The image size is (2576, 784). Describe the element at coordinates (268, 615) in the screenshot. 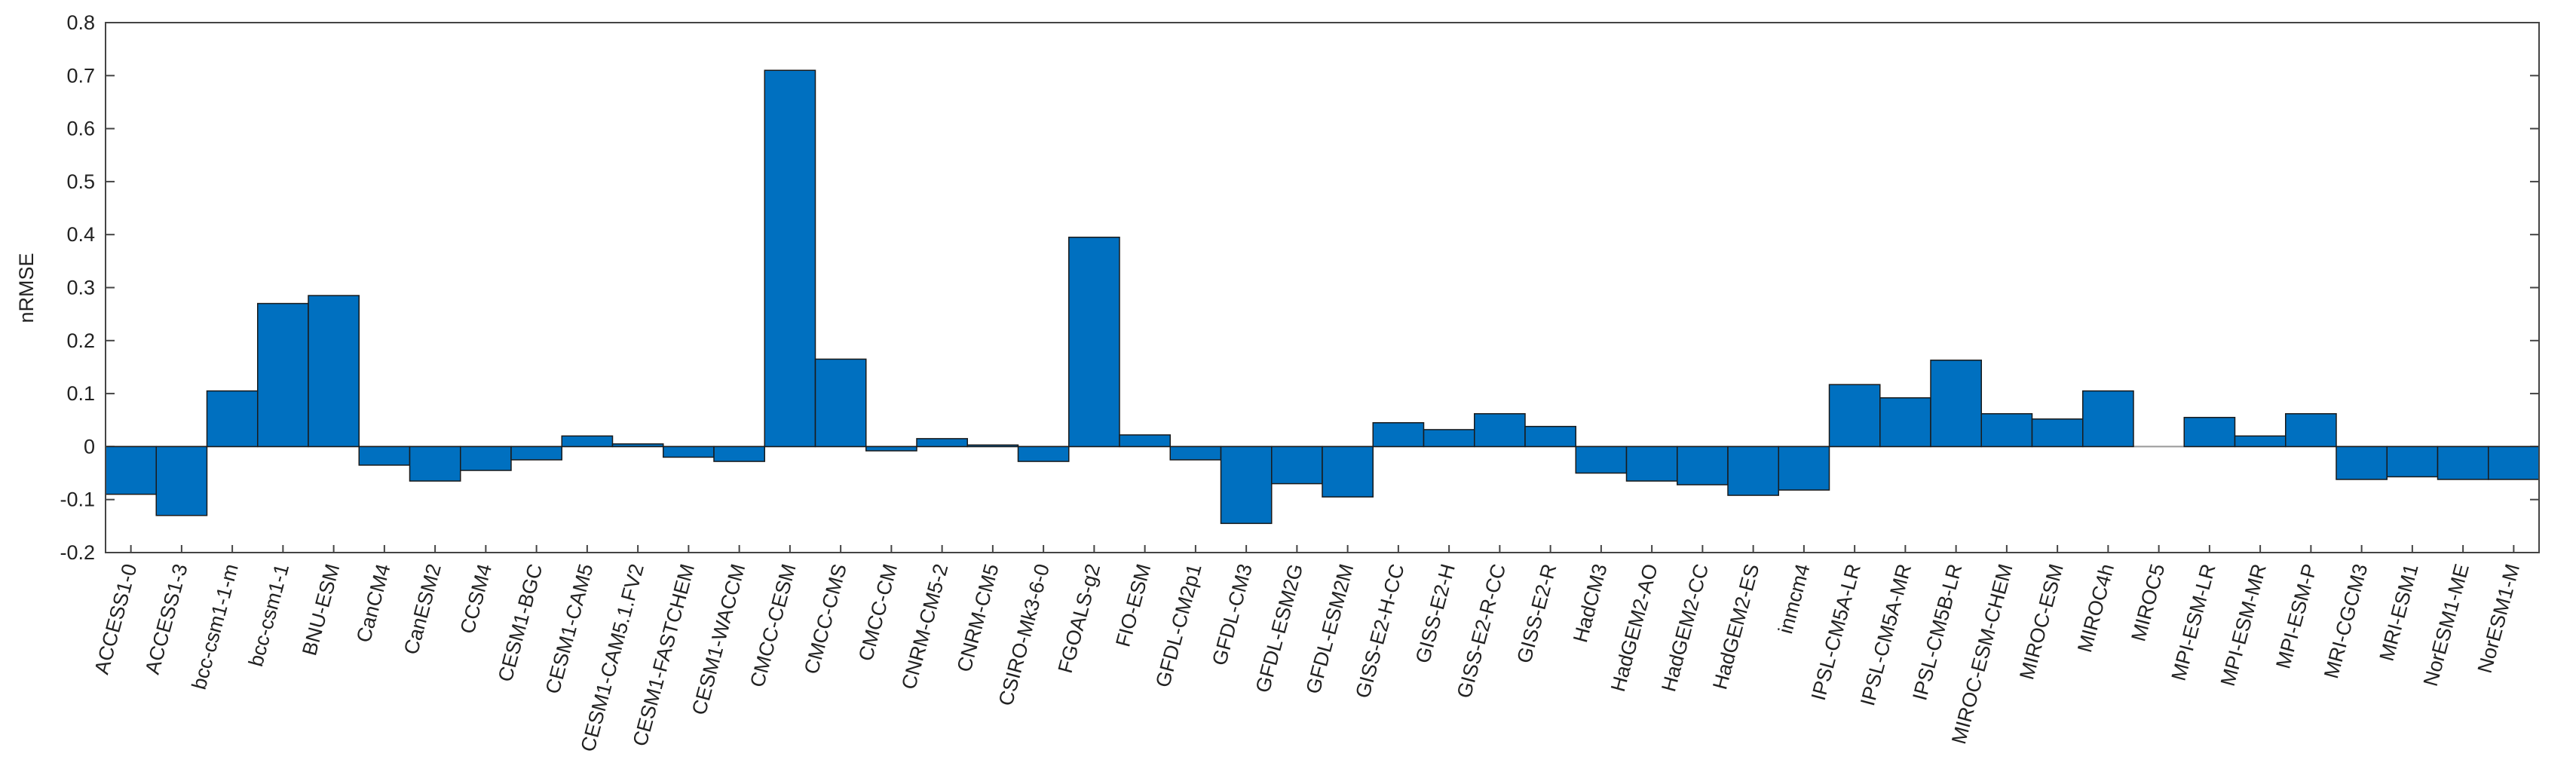

I see `x-tick-label: bcc-csm1-1` at that location.